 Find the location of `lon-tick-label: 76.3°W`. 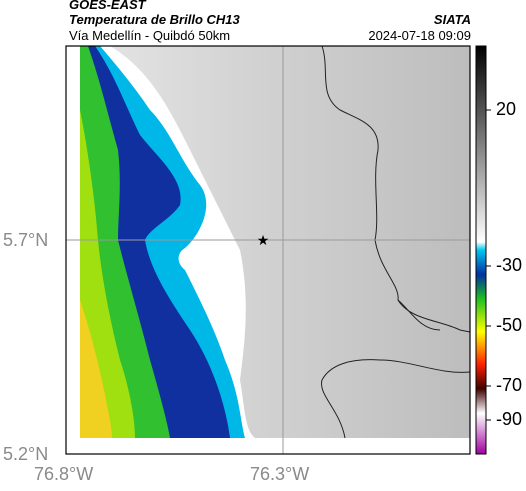

lon-tick-label: 76.3°W is located at coordinates (280, 474).